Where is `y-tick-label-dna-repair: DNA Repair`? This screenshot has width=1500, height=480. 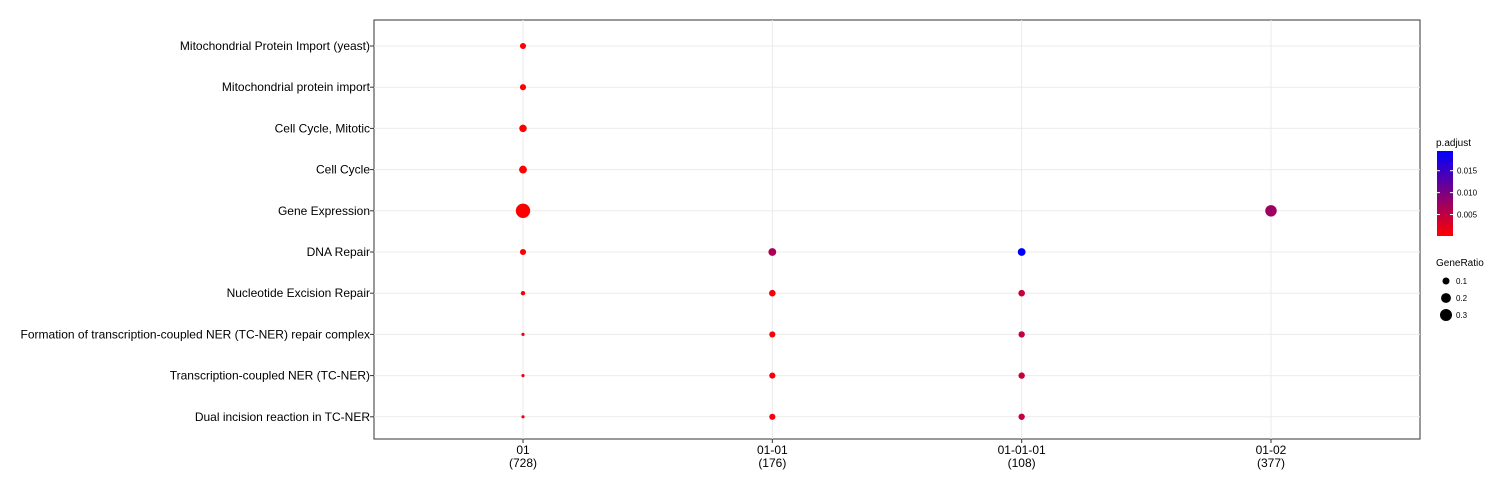 y-tick-label-dna-repair: DNA Repair is located at coordinates (338, 252).